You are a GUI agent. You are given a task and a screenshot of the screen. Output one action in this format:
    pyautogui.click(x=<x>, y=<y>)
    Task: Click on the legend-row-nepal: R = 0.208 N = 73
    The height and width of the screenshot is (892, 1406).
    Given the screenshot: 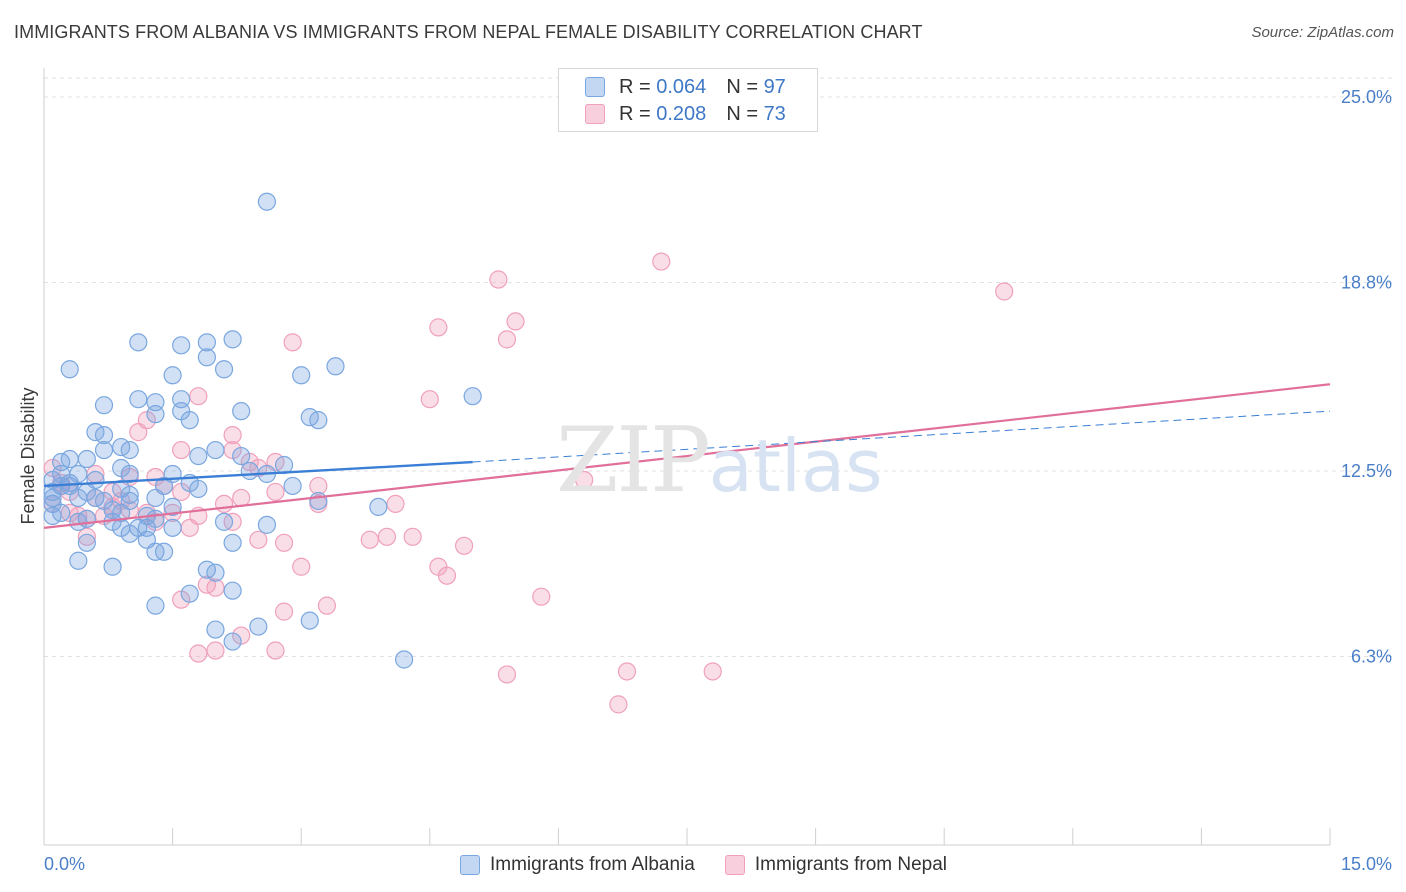 What is the action you would take?
    pyautogui.click(x=685, y=114)
    